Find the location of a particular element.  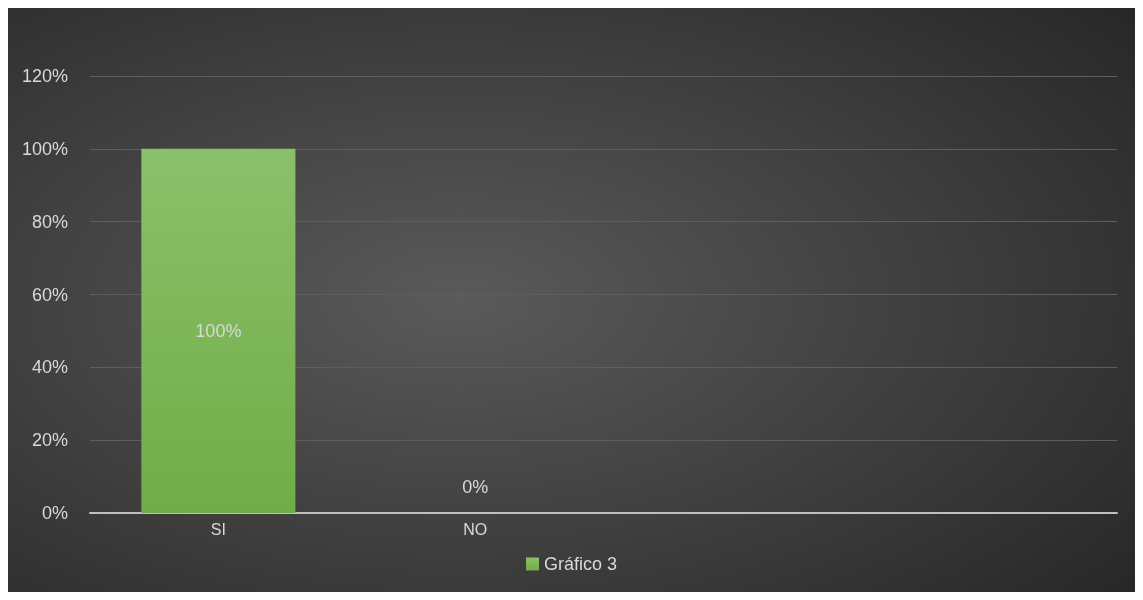

x-tick-label: SI is located at coordinates (218, 529).